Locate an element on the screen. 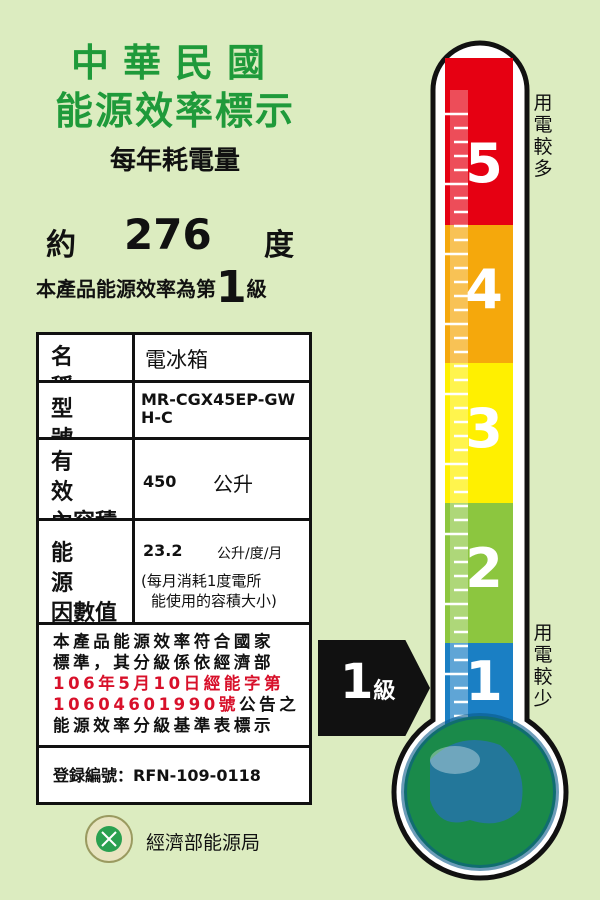  grade-value: 1 is located at coordinates (231, 287).